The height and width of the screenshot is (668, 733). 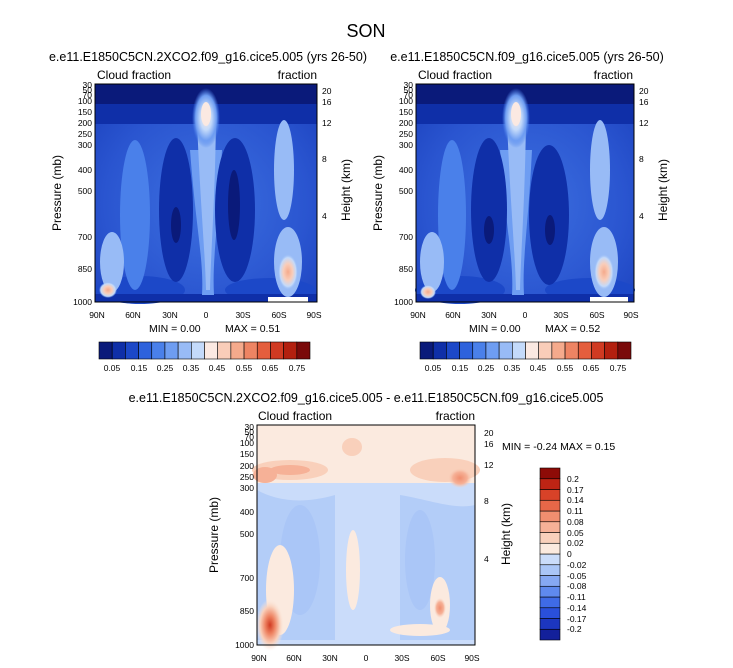 What do you see at coordinates (471, 658) in the screenshot?
I see `panel-3-xtick: 90S` at bounding box center [471, 658].